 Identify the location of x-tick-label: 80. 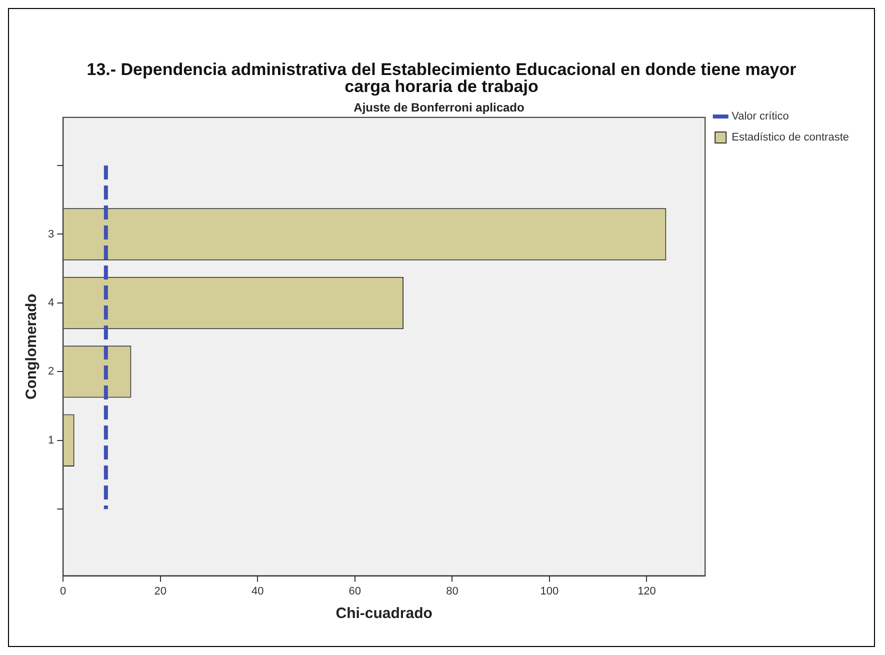
(452, 591).